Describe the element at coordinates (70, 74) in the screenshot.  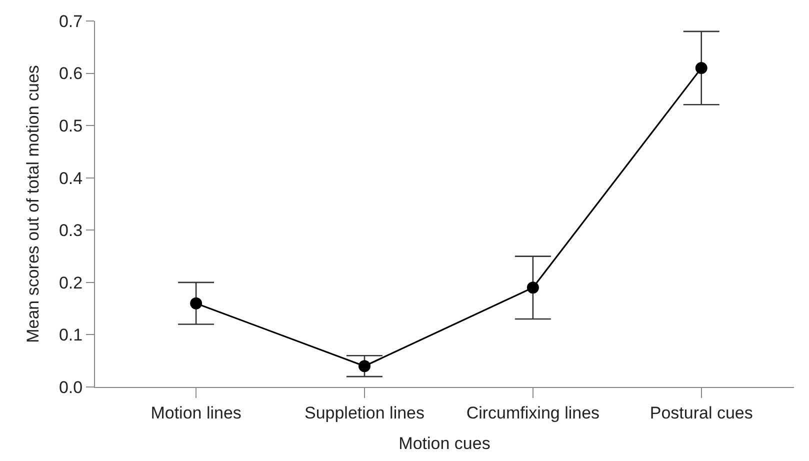
I see `y-tick-label: 0.6` at that location.